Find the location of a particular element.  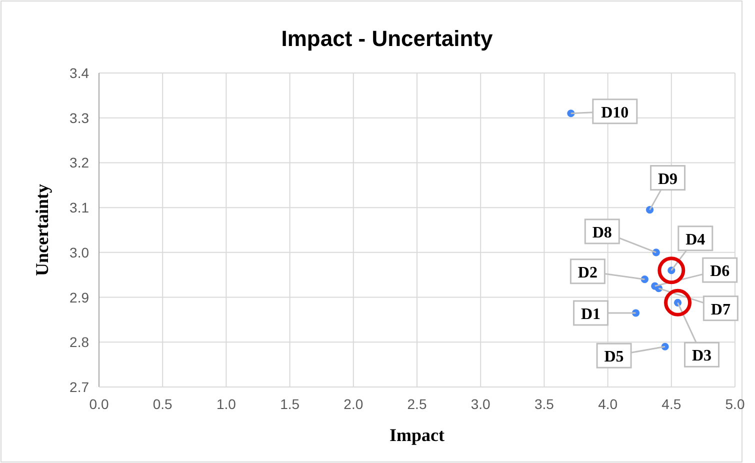

annotation: D4 is located at coordinates (696, 239).